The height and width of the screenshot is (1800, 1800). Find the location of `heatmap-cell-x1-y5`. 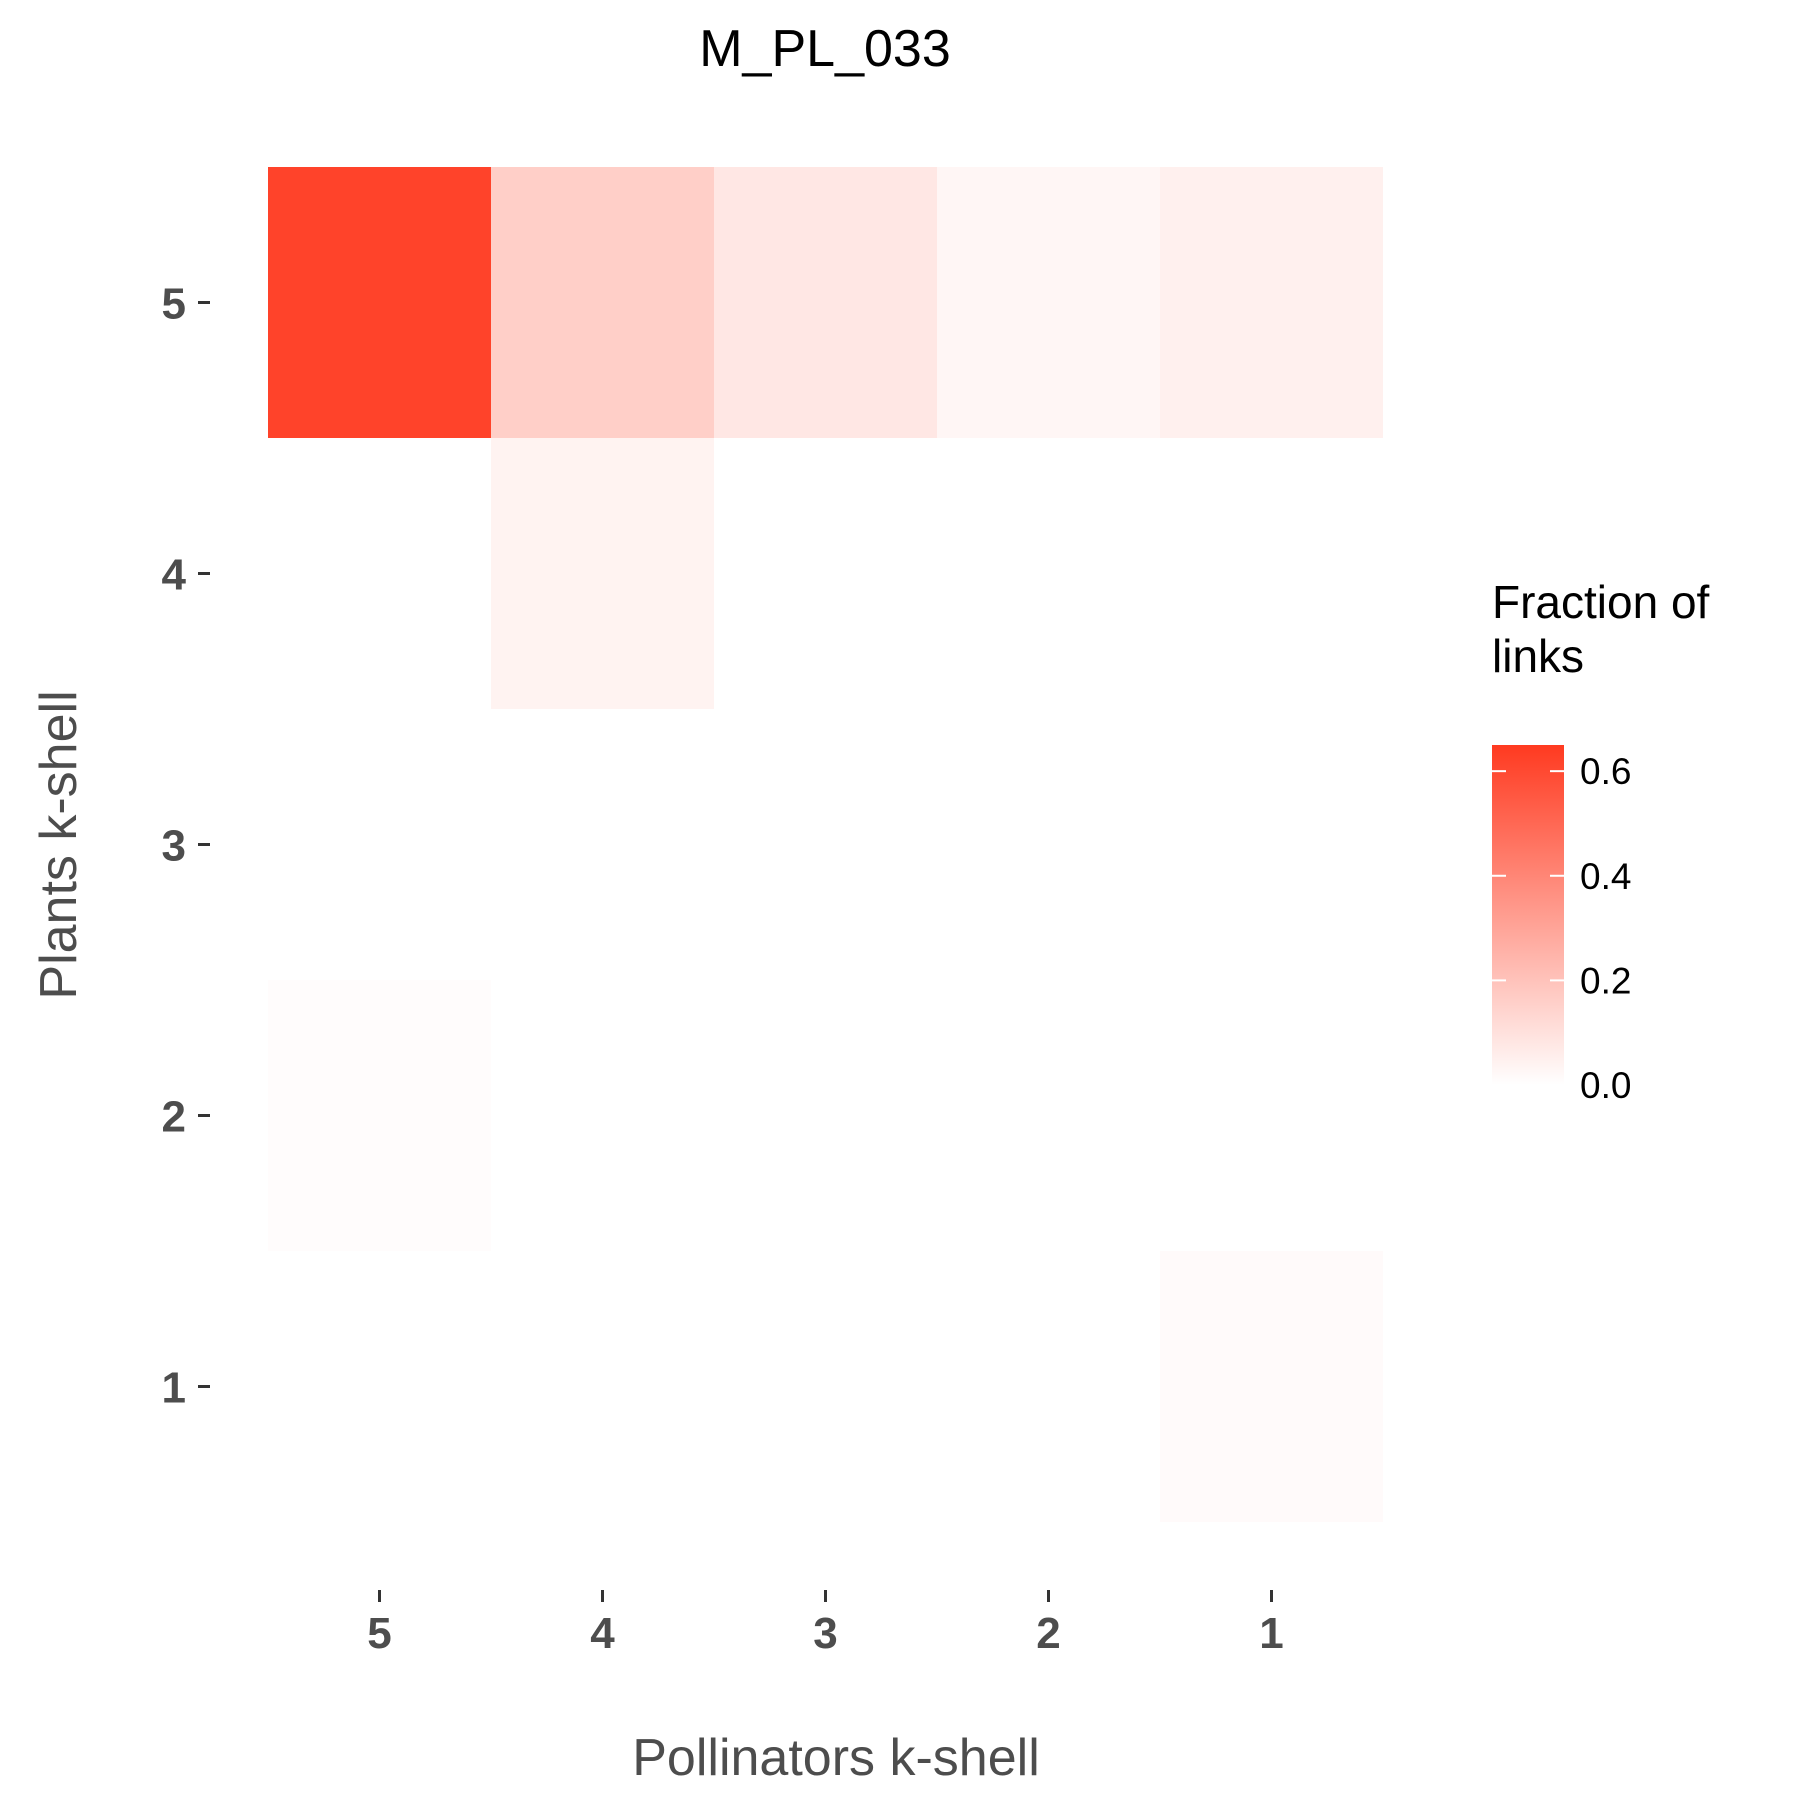

heatmap-cell-x1-y5 is located at coordinates (1271, 302).